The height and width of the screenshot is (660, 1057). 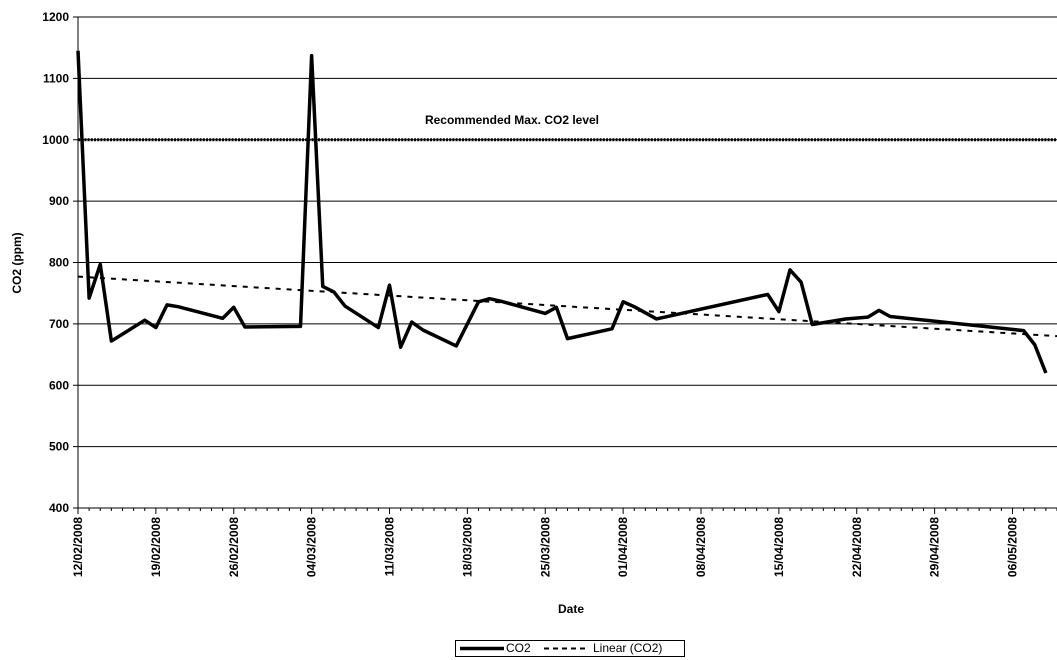 I want to click on x-tick-label: 01/04/2008, so click(x=623, y=547).